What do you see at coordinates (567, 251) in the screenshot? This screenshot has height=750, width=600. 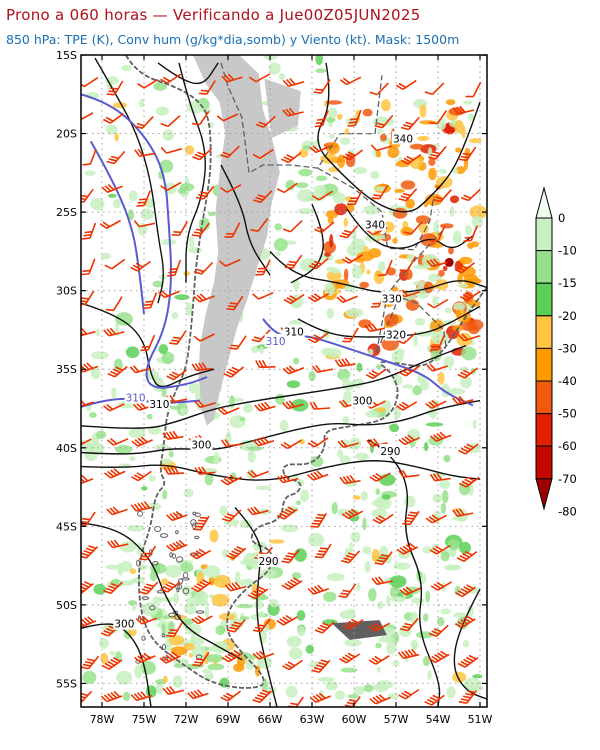 I see `colorbar-label: -10` at bounding box center [567, 251].